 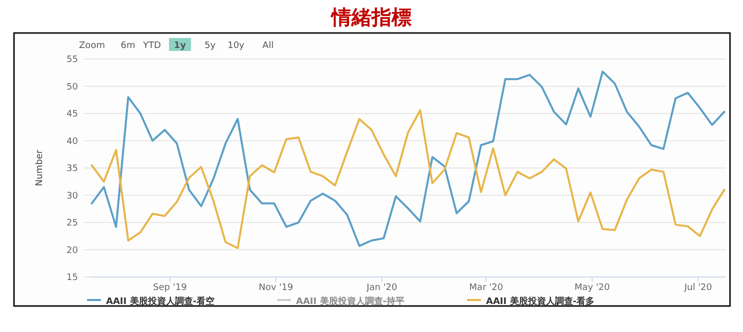 I want to click on y-axis-title: Number, so click(x=40, y=168).